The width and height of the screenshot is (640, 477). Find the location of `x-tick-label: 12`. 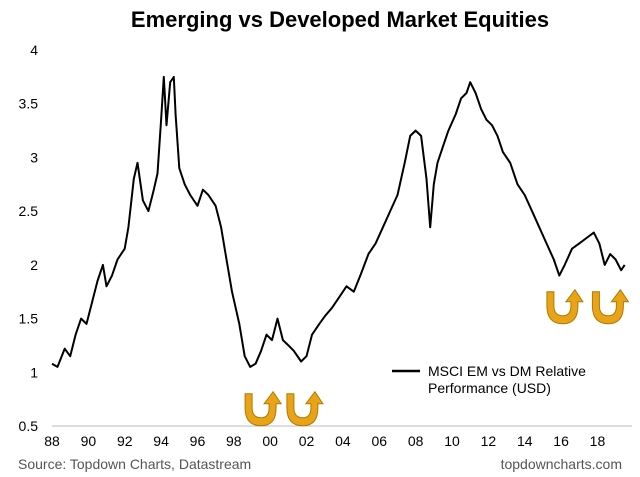

x-tick-label: 12 is located at coordinates (489, 441).